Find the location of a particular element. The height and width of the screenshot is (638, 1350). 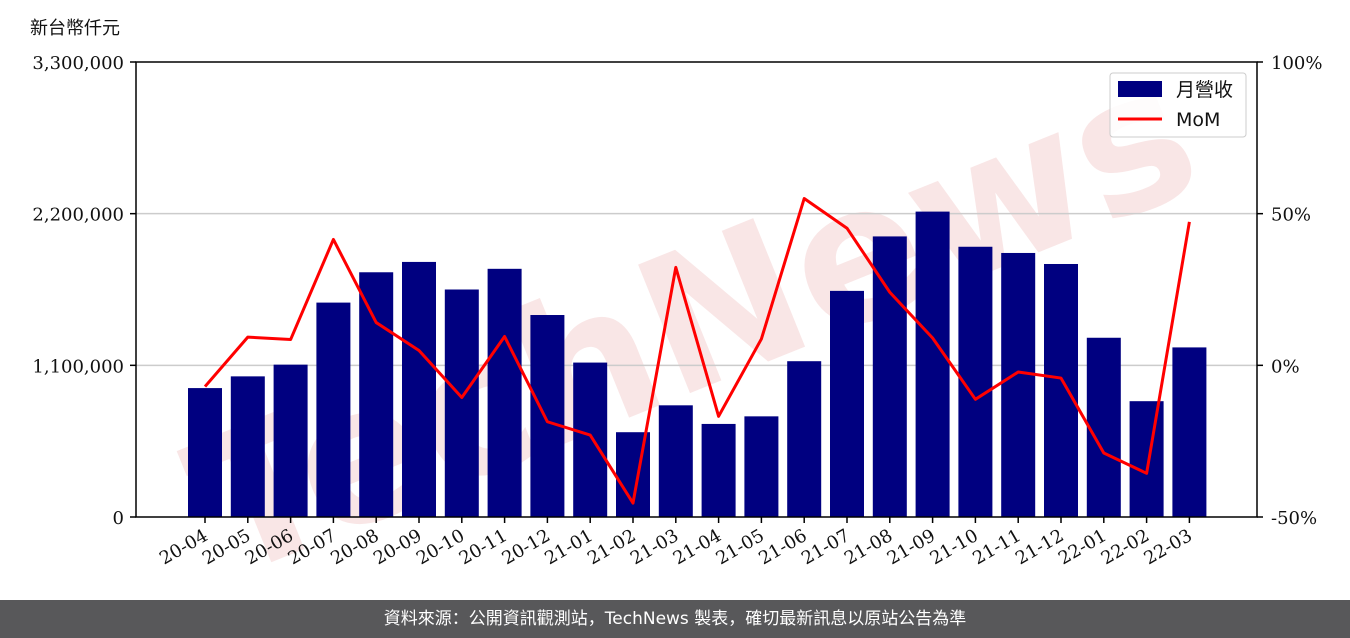

y-left-tick-label: 1,100,000 is located at coordinates (78, 366).